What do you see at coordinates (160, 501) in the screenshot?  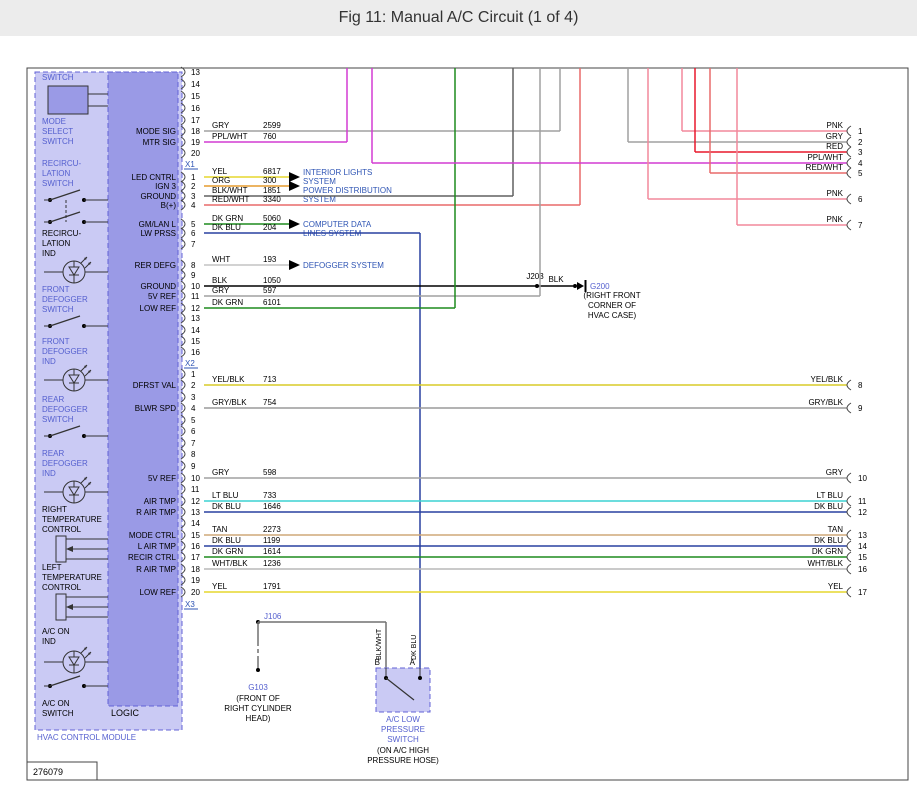 I see `module-pin-label: AIR TMP` at bounding box center [160, 501].